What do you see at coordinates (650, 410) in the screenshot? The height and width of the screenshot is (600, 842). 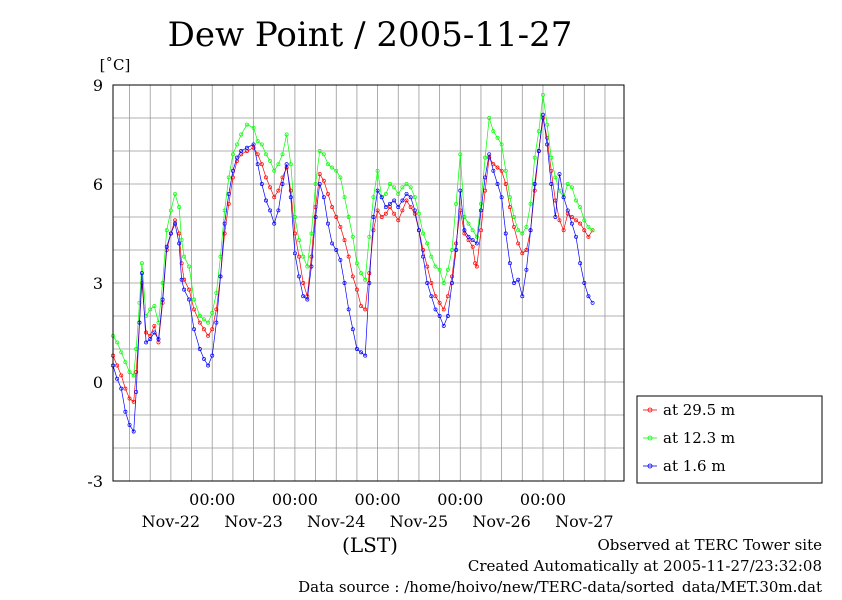 I see `legend-swatch-marker` at bounding box center [650, 410].